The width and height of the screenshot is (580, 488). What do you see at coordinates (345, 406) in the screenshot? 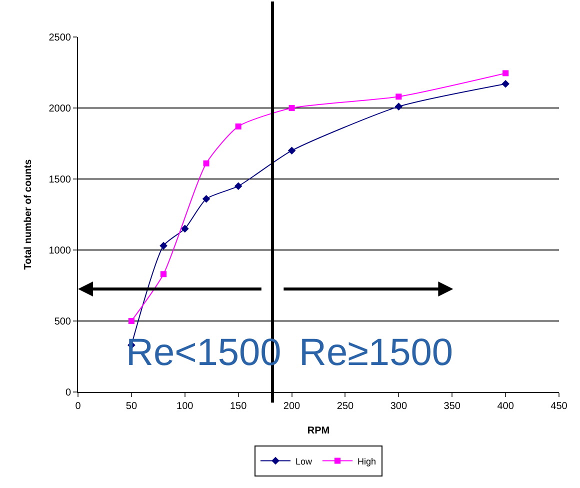
I see `x-tick-label: 250` at bounding box center [345, 406].